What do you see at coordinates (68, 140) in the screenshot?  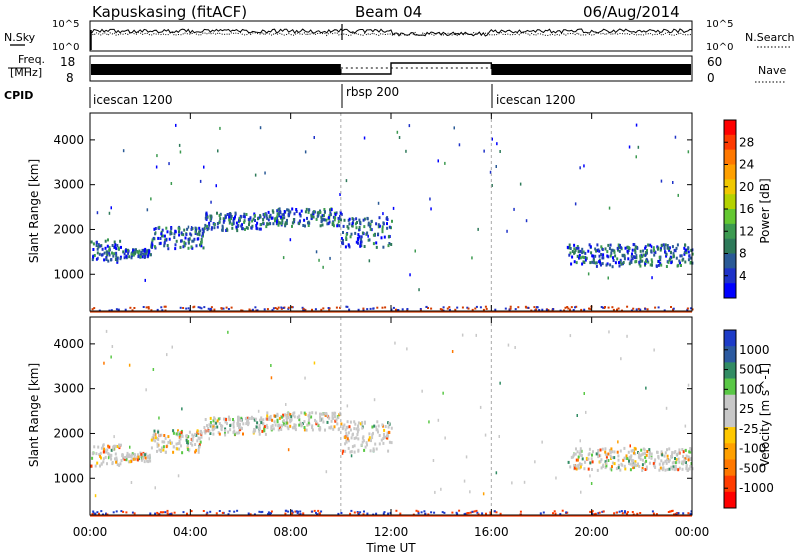 I see `y-tick-label: 4000` at bounding box center [68, 140].